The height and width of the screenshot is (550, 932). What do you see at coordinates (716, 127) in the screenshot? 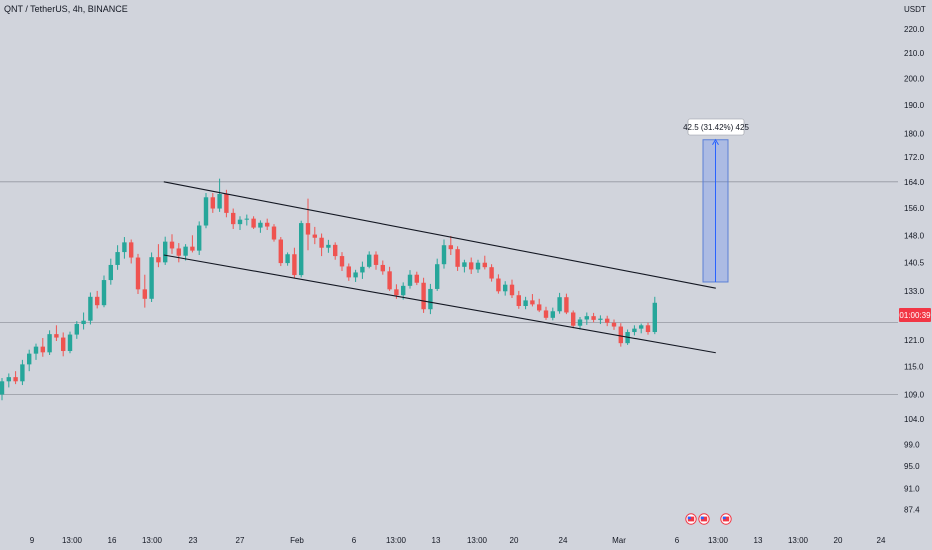
I see `measure-label-box` at bounding box center [716, 127].